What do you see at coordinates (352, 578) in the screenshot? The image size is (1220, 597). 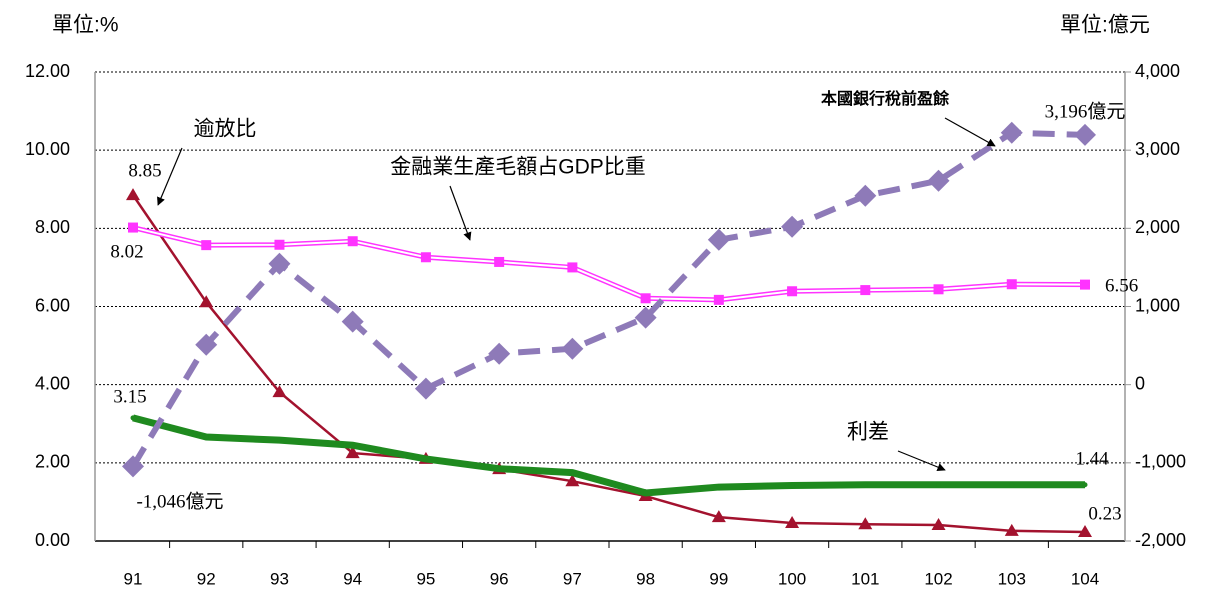 I see `x-tick-label: 94` at bounding box center [352, 578].